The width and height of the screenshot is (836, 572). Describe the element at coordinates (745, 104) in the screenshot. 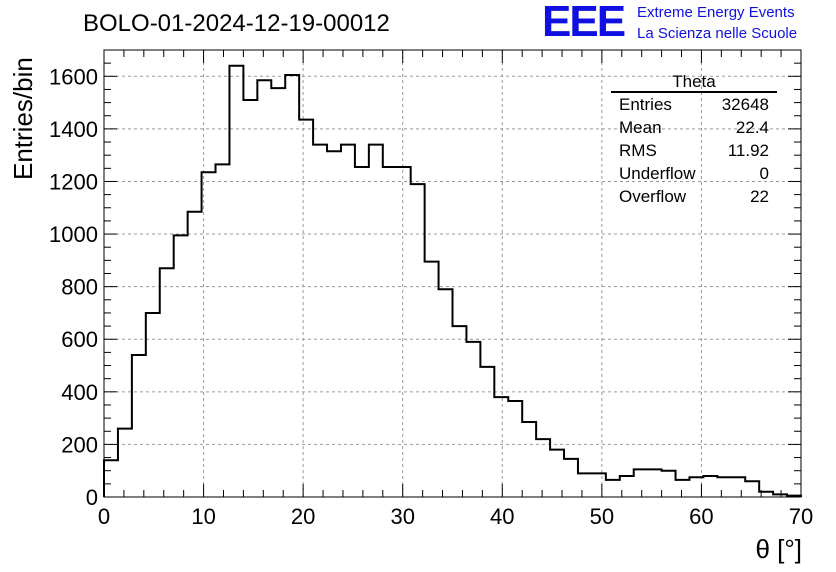

I see `stats-value: 32648` at that location.